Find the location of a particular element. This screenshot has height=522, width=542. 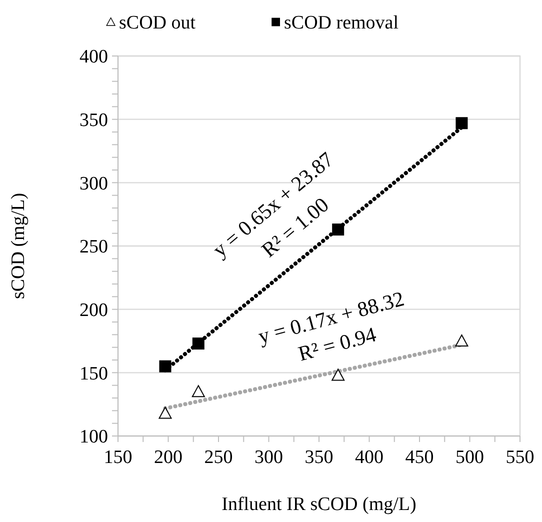

y-tick-label: 200 is located at coordinates (94, 310).